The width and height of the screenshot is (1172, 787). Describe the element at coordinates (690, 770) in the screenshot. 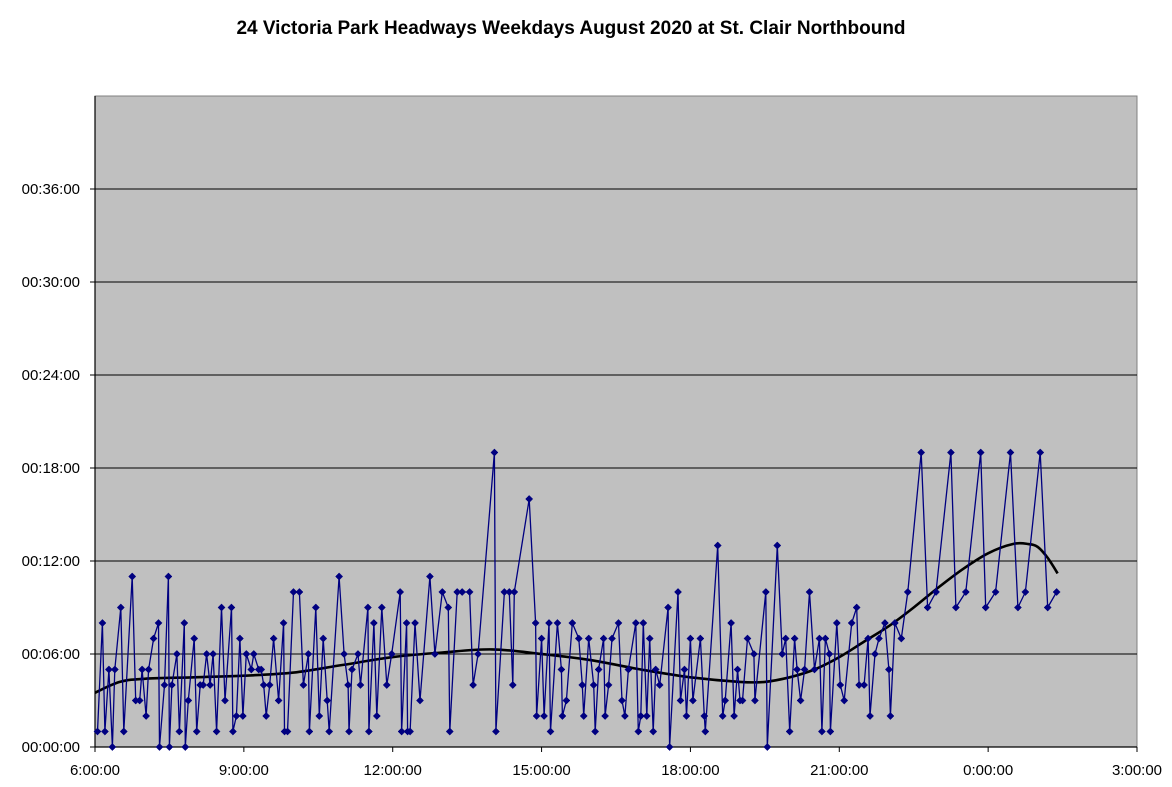

I see `x-tick-label: 18:00:00` at that location.